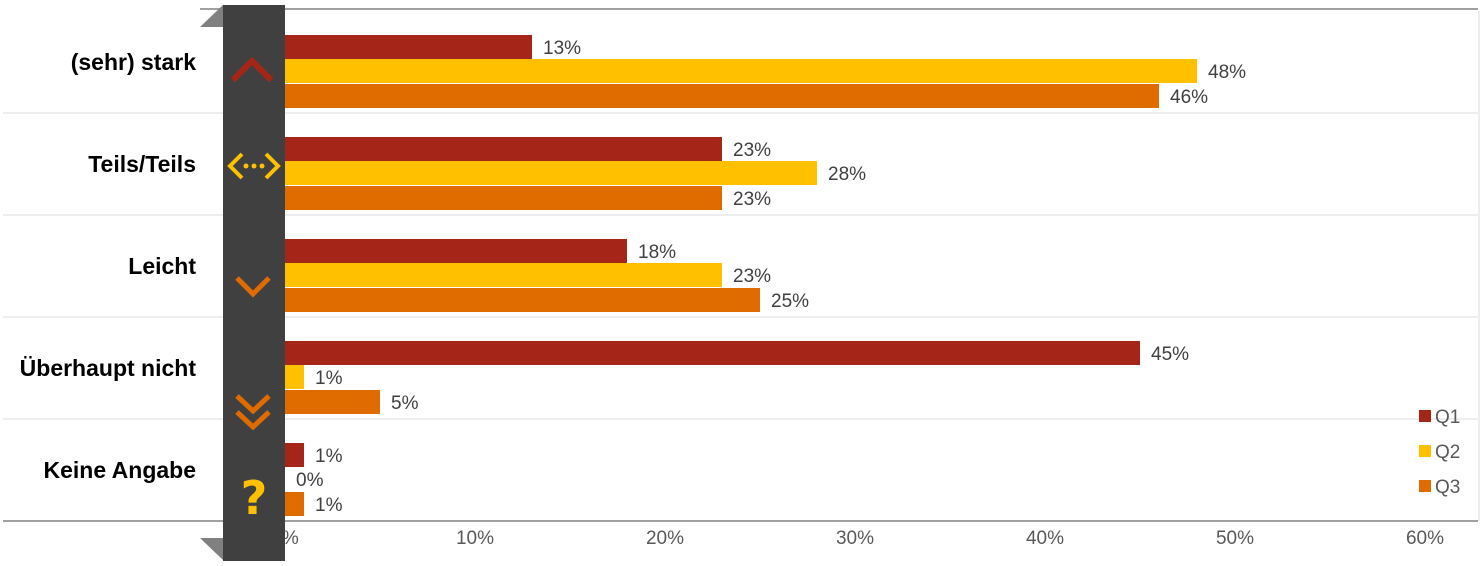 The height and width of the screenshot is (566, 1480). What do you see at coordinates (405, 403) in the screenshot?
I see `data-label: 5%` at bounding box center [405, 403].